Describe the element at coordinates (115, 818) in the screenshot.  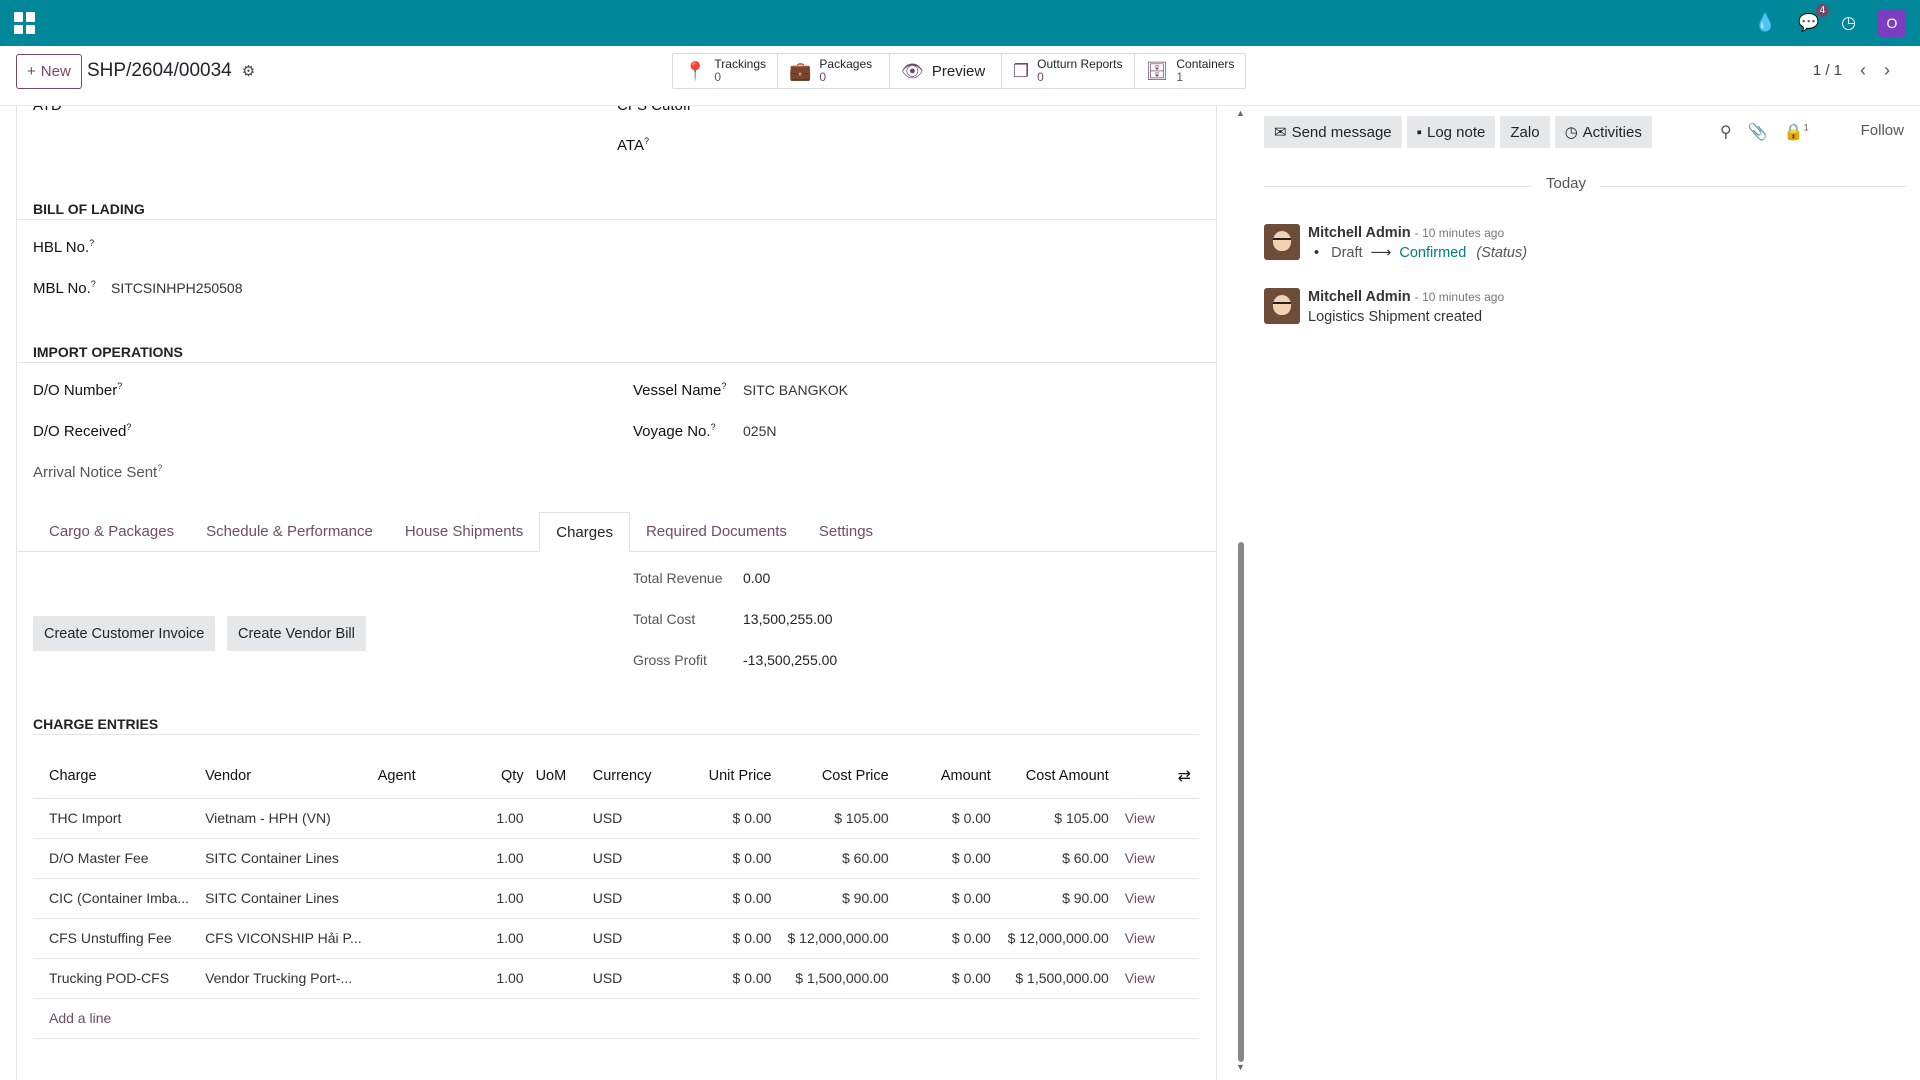
I see `cell-charge: THC Import` at that location.